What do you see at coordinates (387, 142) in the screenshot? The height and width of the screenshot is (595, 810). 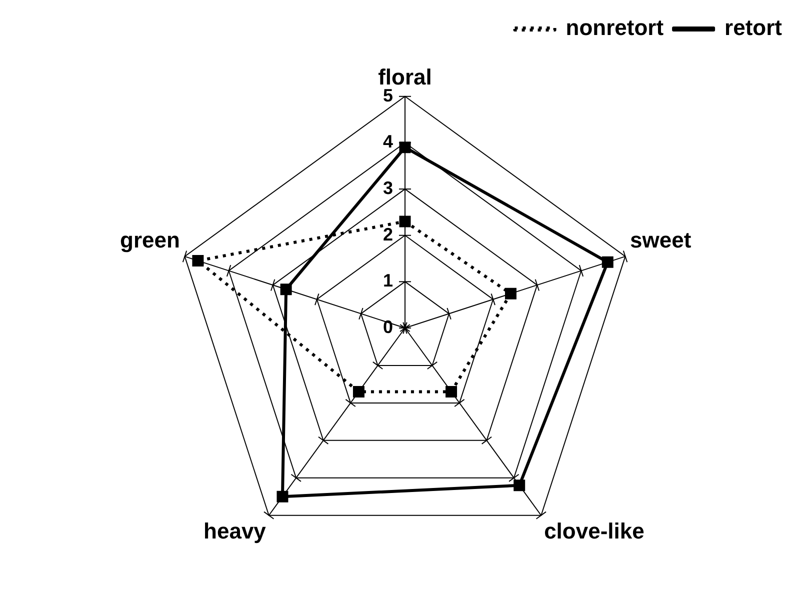 I see `y-tick-label: 4` at bounding box center [387, 142].